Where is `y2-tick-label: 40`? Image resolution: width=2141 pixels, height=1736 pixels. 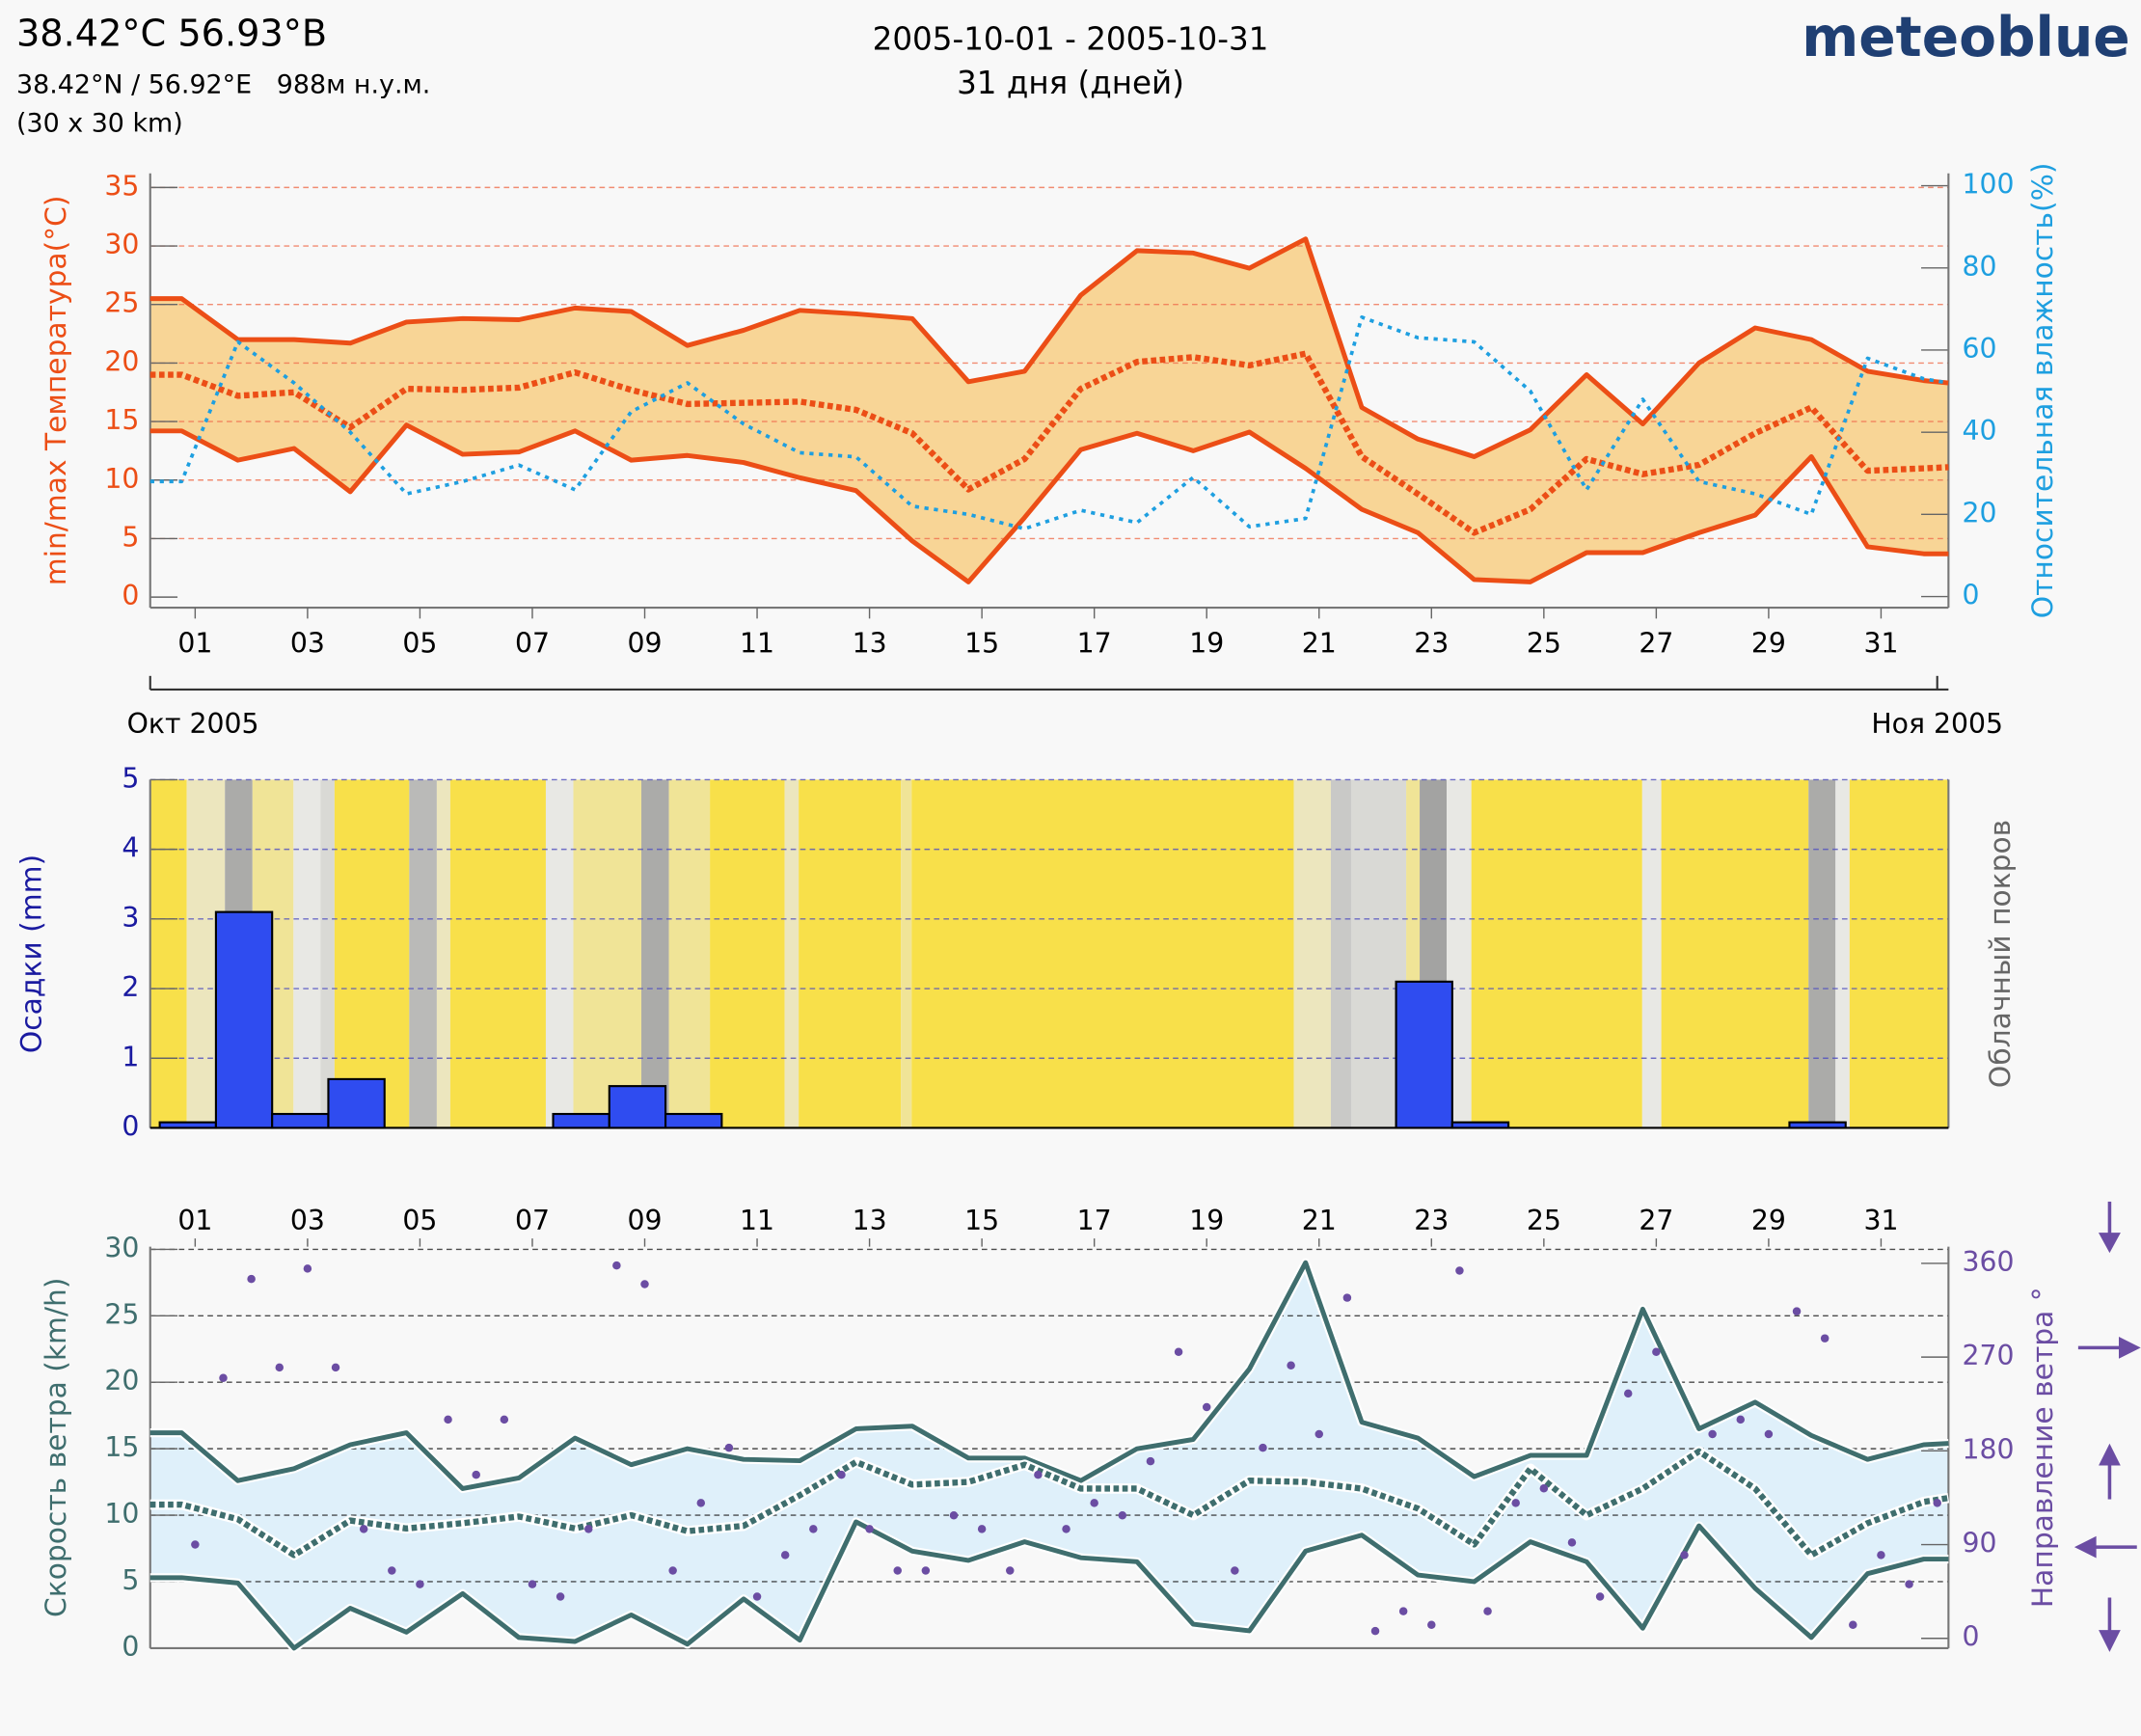
y2-tick-label: 40 is located at coordinates (1980, 431).